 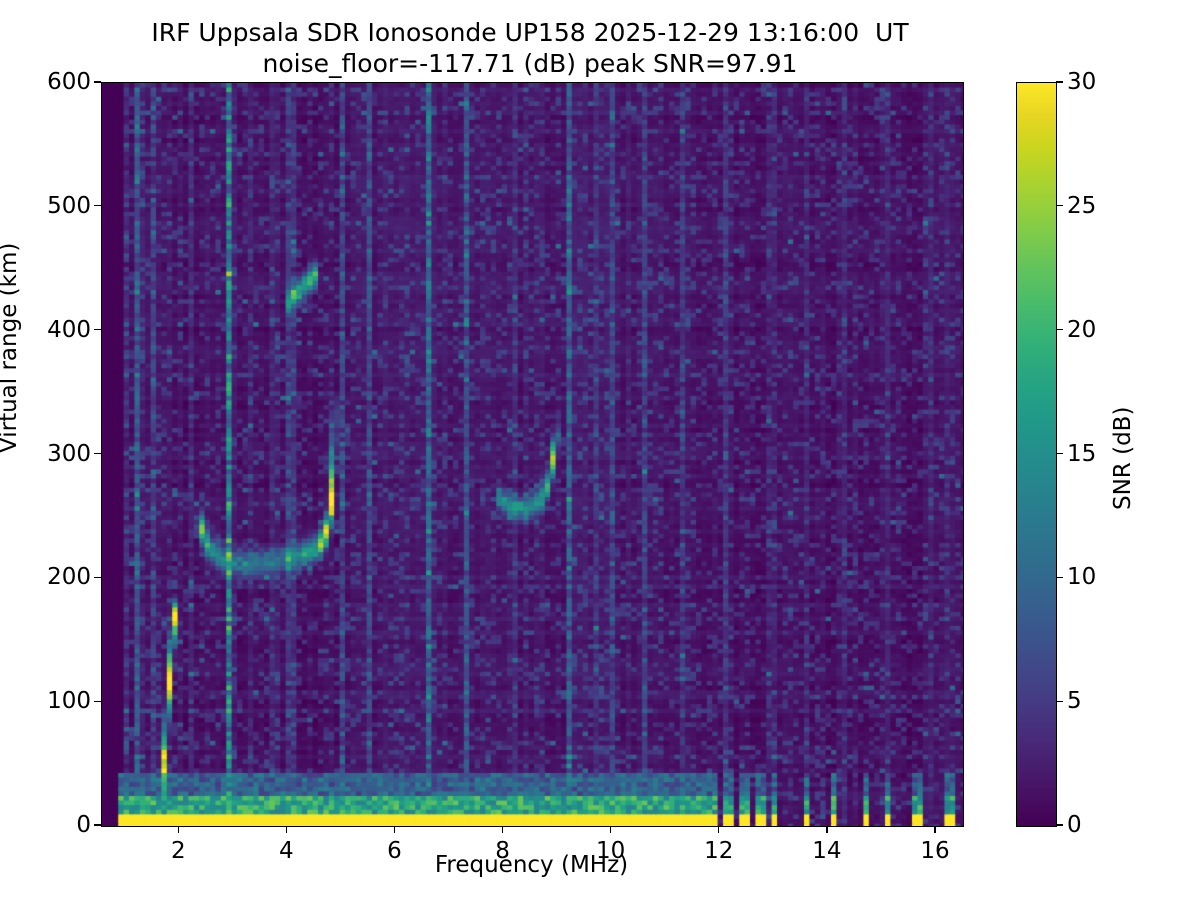 I want to click on y-tick-label-200: 200, so click(x=69, y=577).